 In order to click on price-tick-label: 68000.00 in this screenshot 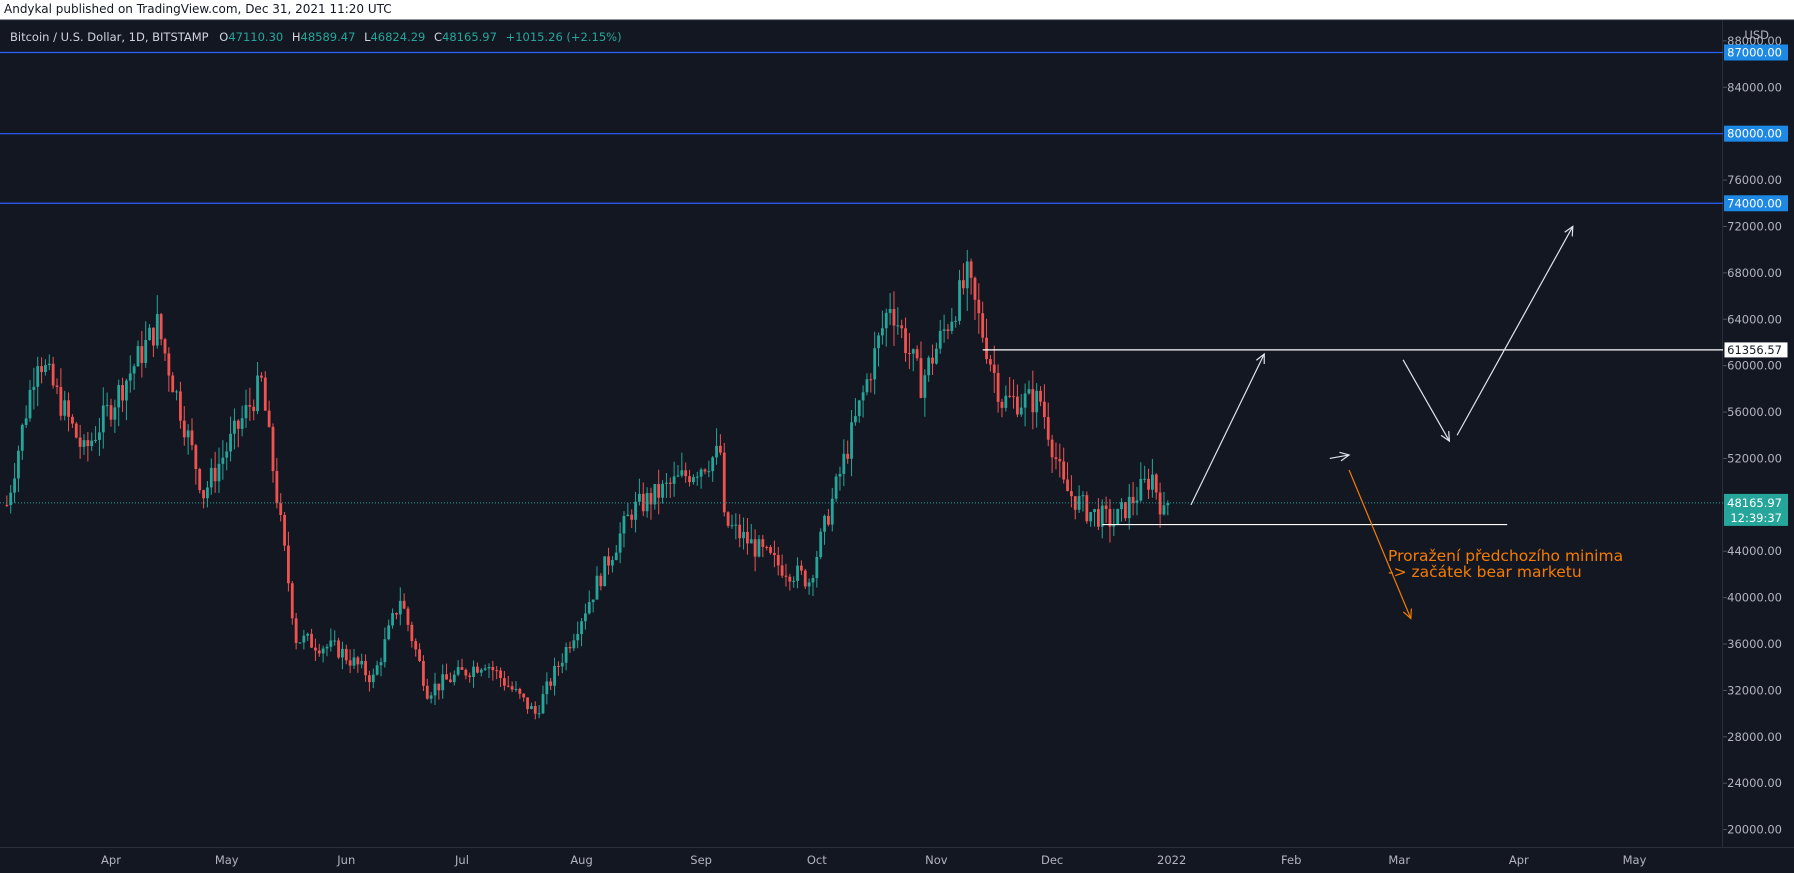, I will do `click(1754, 273)`.